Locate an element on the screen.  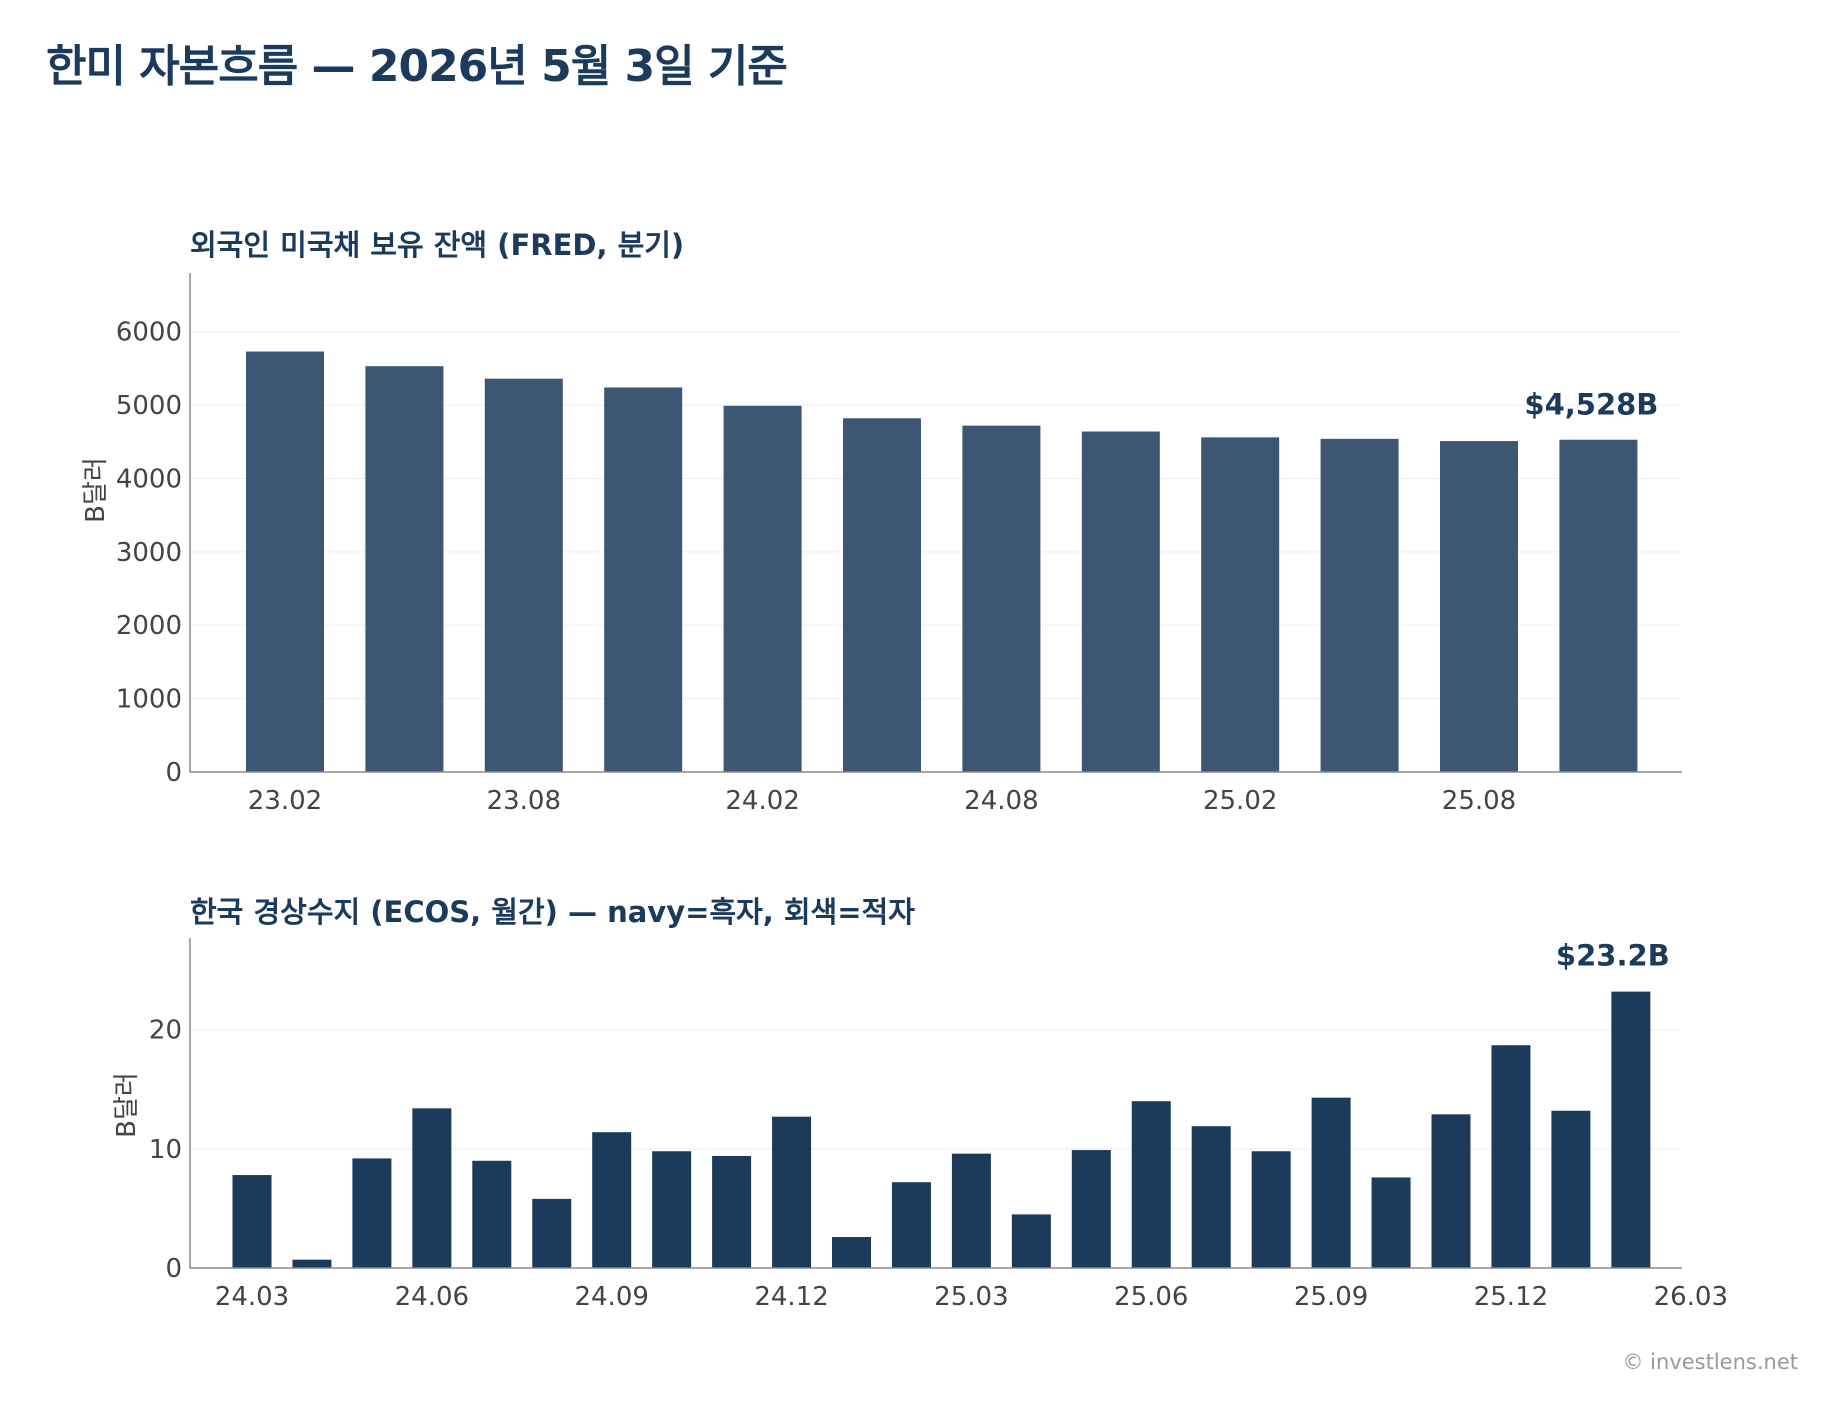
panel2-x-tick-label: 26.03 is located at coordinates (1691, 1297).